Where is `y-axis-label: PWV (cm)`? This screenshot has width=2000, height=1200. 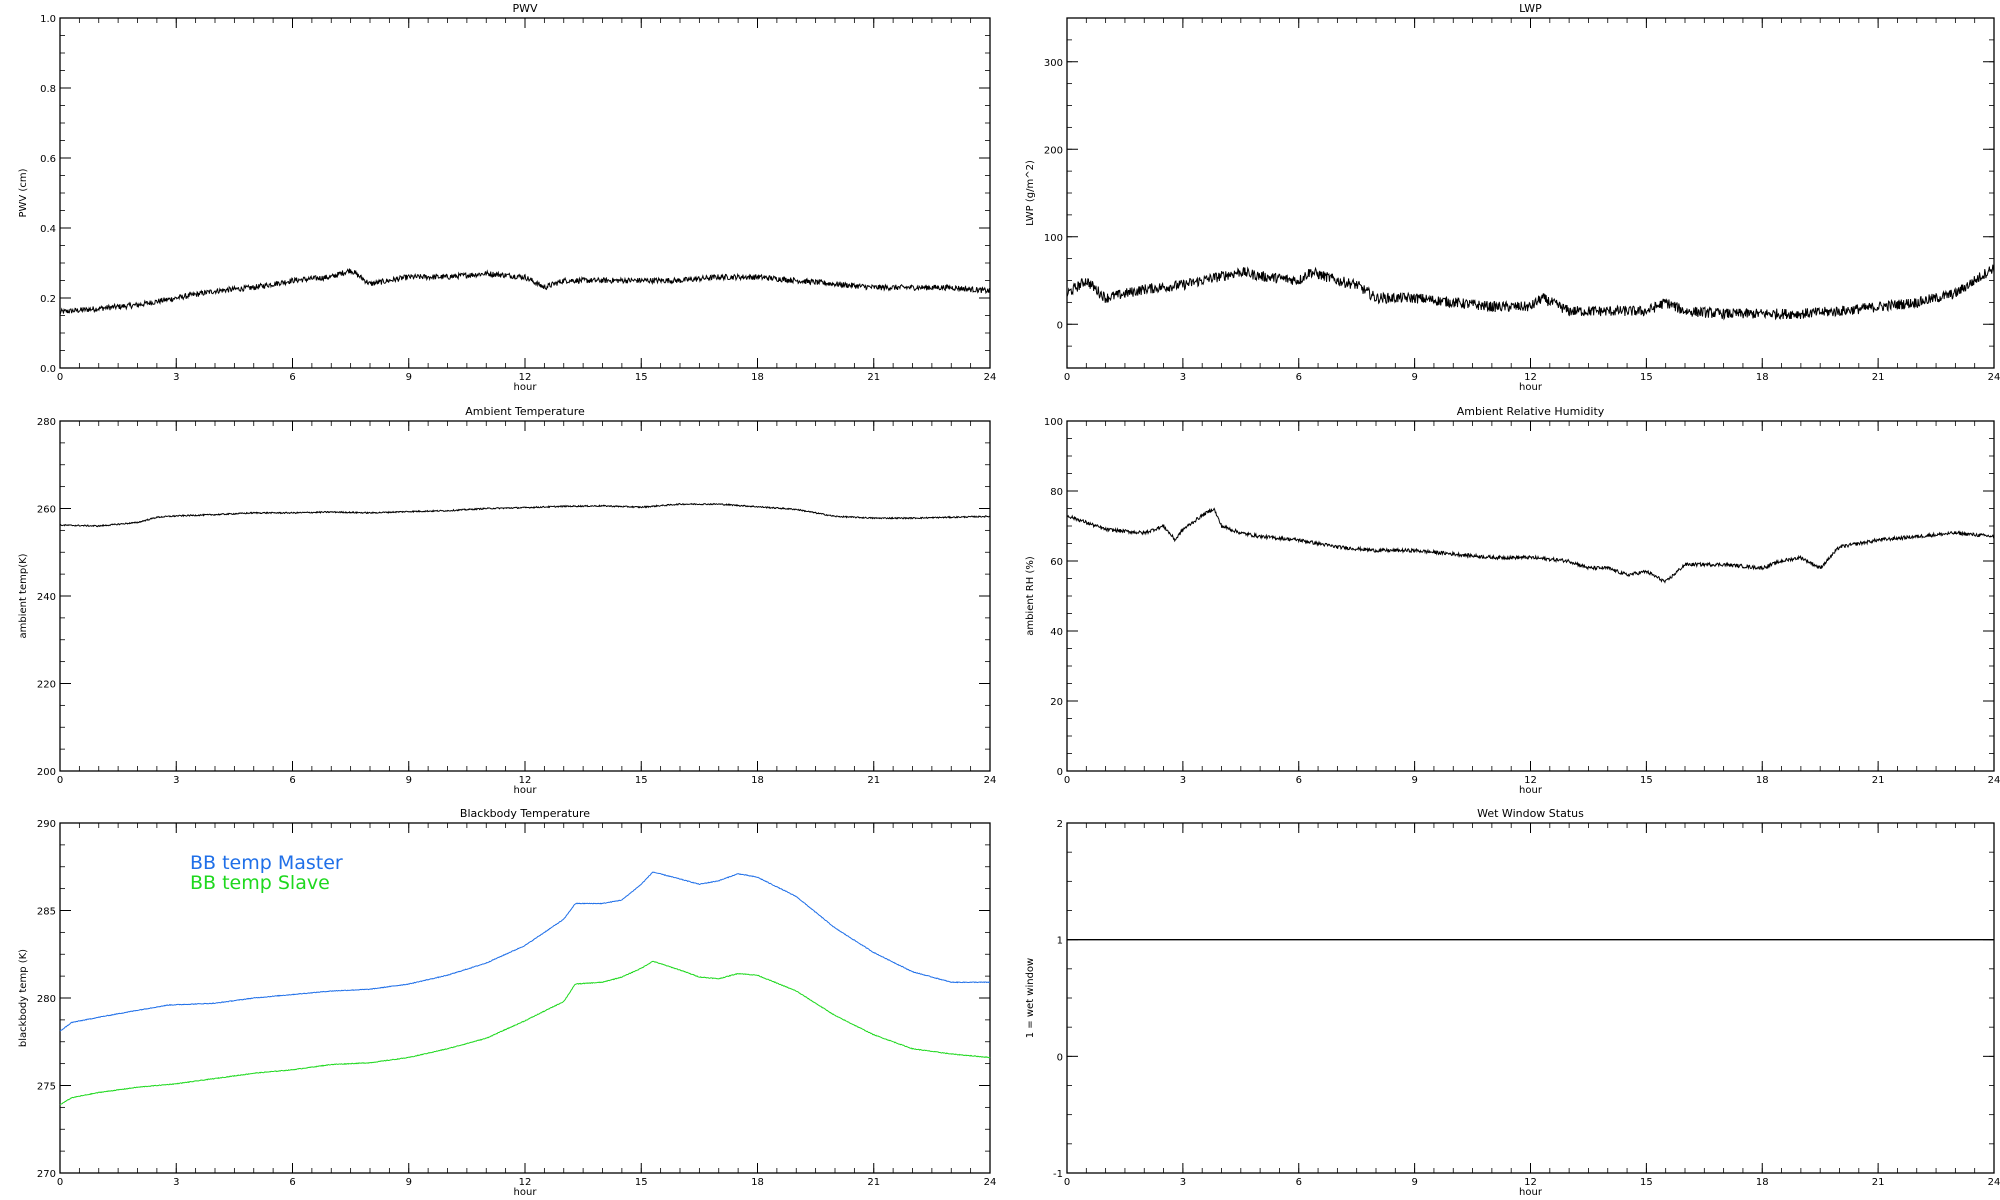
y-axis-label: PWV (cm) is located at coordinates (23, 192).